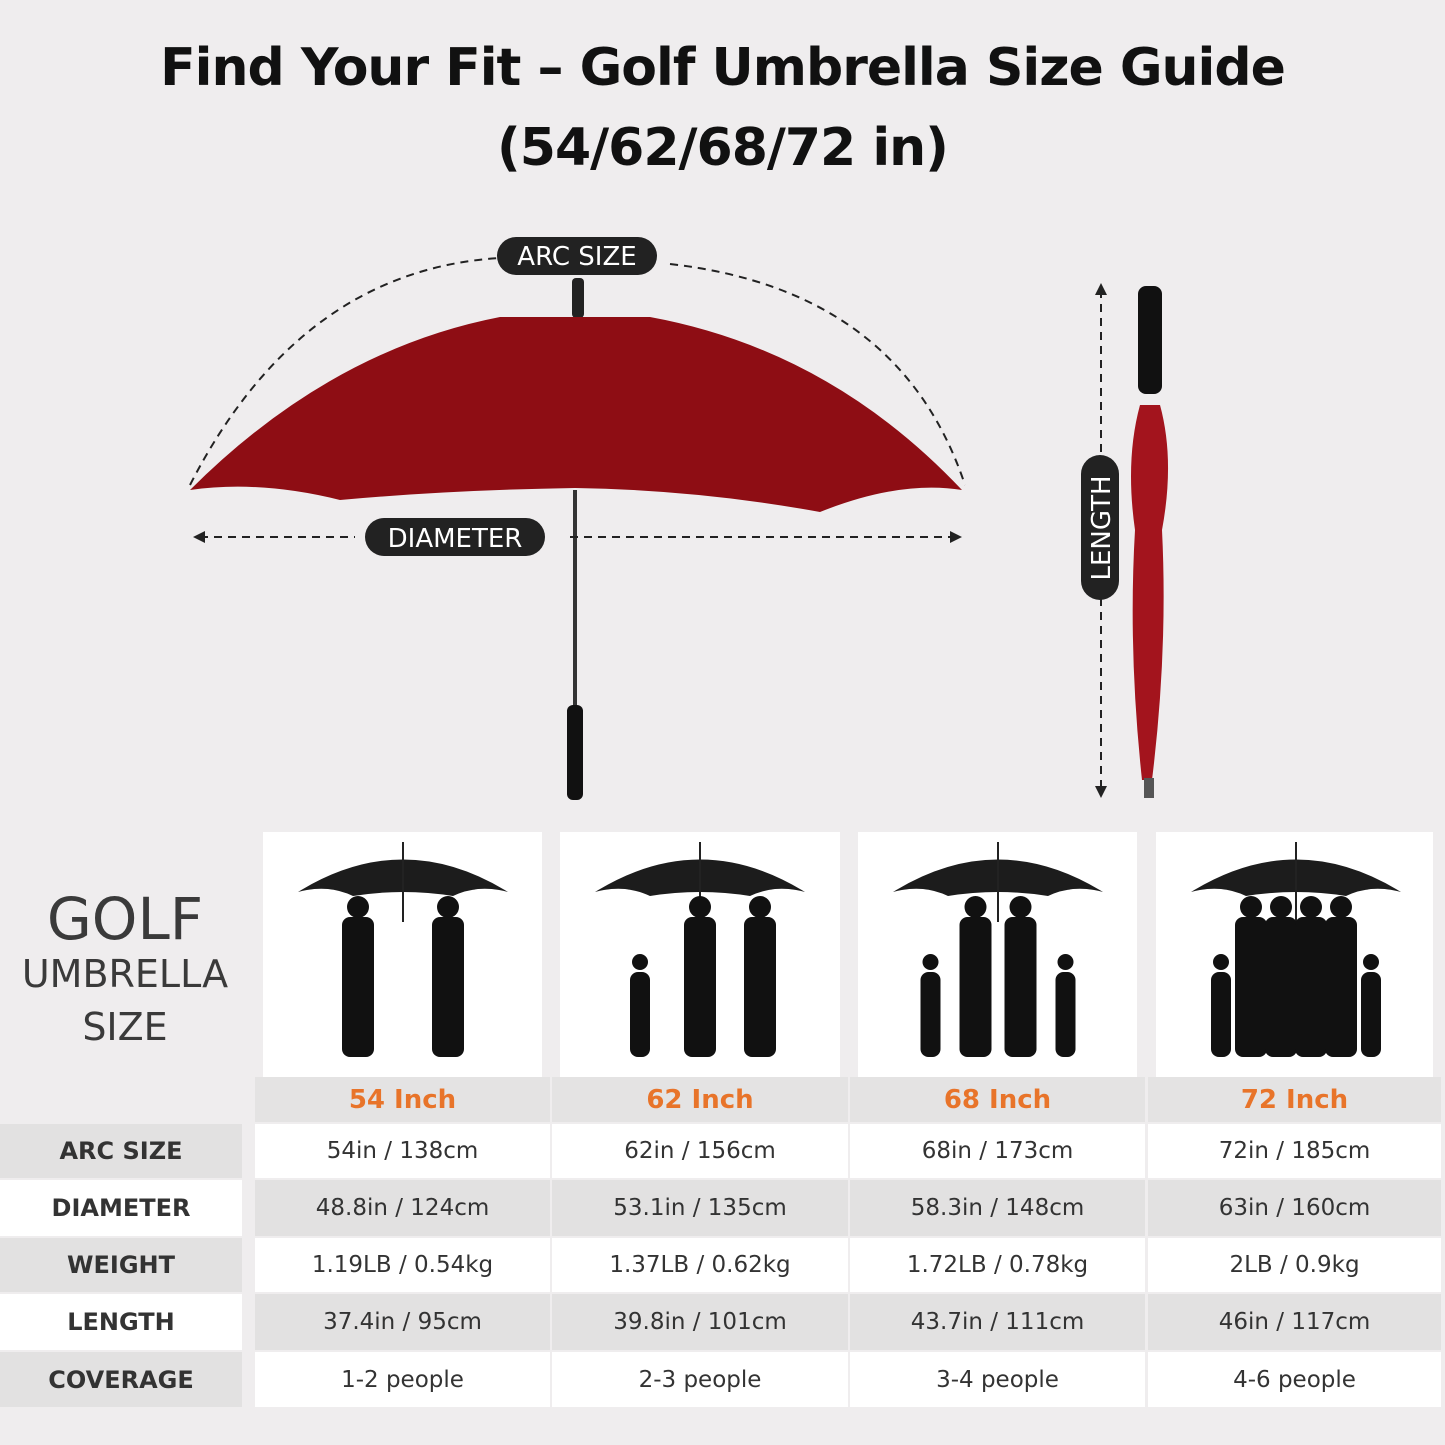 The width and height of the screenshot is (1445, 1445). I want to click on side-title-golf: GOLF, so click(125, 919).